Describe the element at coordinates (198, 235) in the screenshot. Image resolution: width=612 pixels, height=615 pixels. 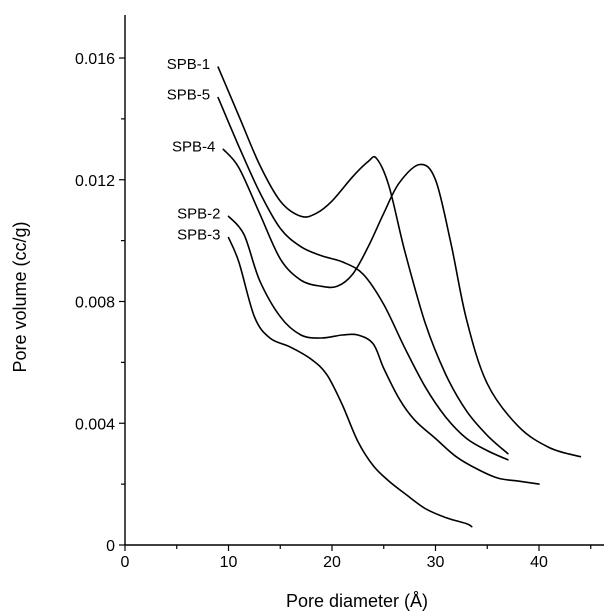
I see `series-label-spb-3: SPB-3` at that location.